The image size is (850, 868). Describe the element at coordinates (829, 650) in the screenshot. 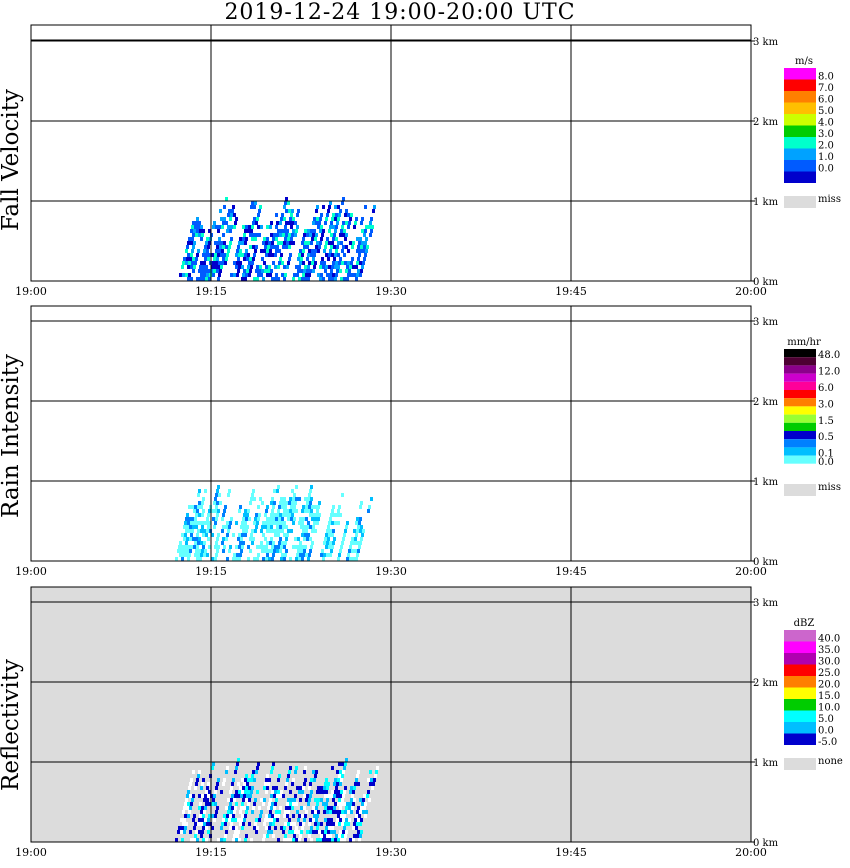

I see `reflectivity-legend-label: 35.0` at that location.